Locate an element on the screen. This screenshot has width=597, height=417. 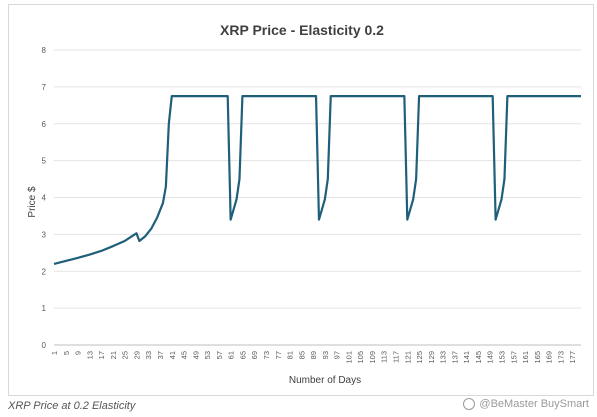
y-tick-label: 2 is located at coordinates (44, 271).